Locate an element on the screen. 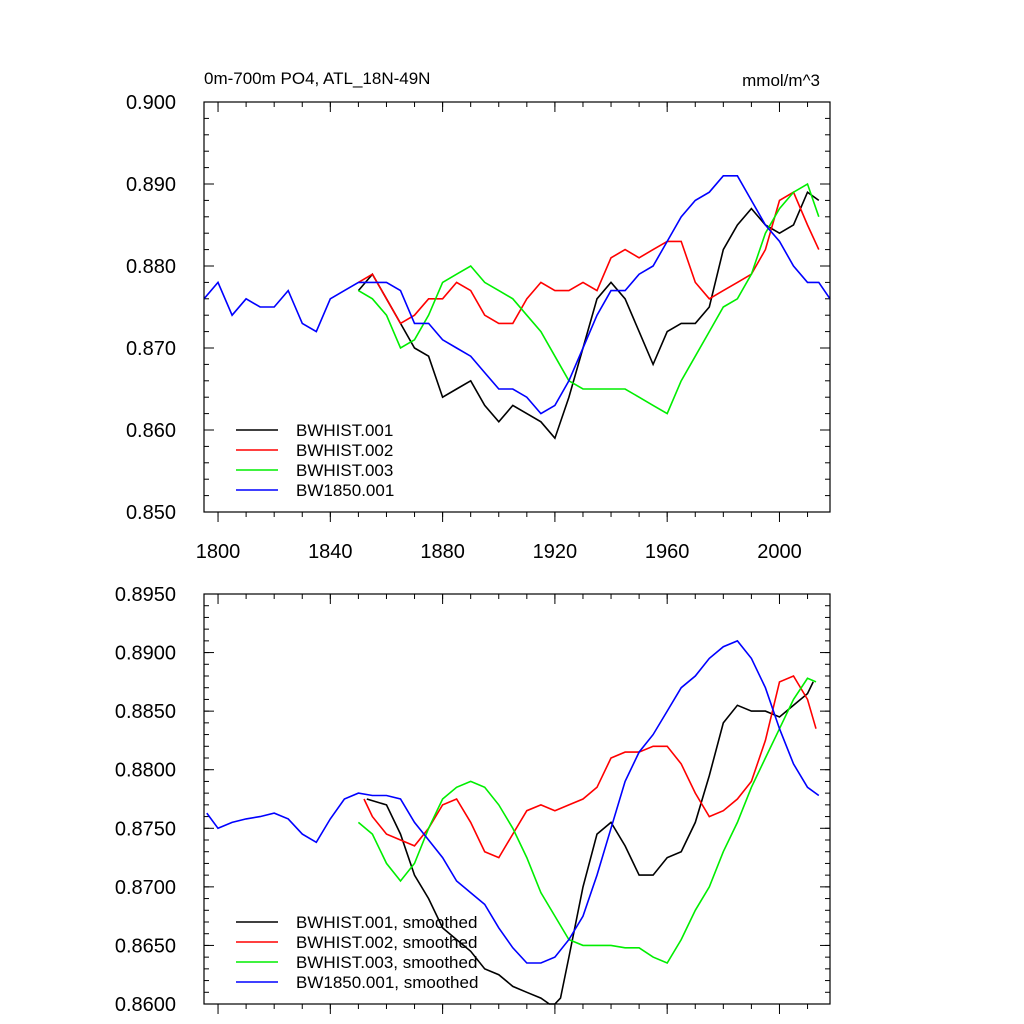 The image size is (1024, 1024). legend-label: BW1850.001, smoothed is located at coordinates (387, 982).